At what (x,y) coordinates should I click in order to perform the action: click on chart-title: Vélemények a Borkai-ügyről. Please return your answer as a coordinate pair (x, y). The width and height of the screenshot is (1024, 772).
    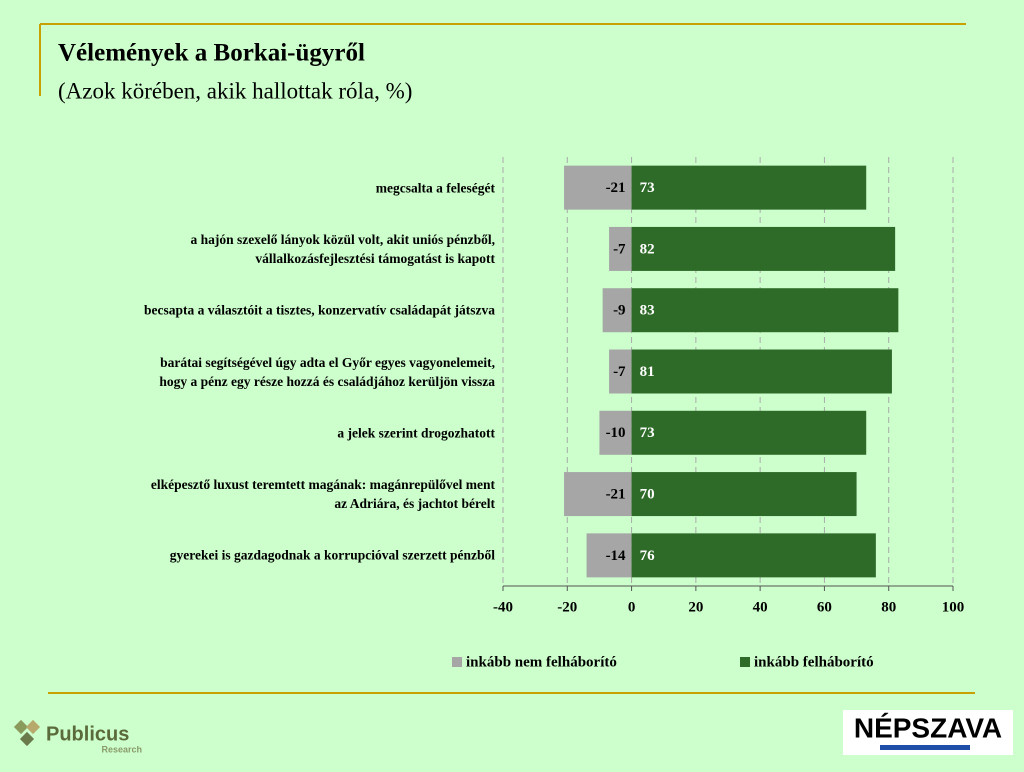
    Looking at the image, I should click on (211, 53).